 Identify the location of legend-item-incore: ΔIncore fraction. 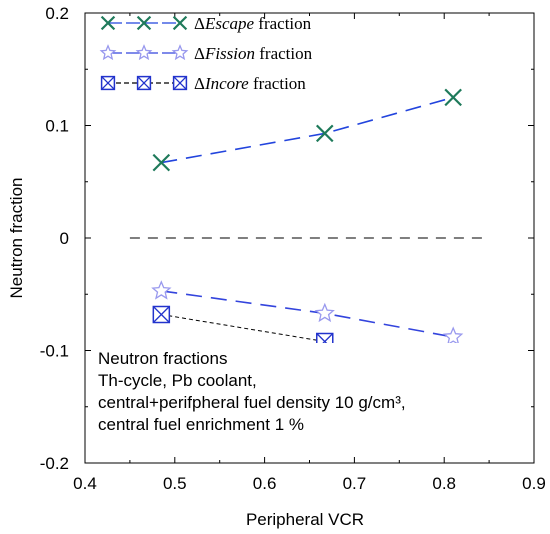
(203, 83).